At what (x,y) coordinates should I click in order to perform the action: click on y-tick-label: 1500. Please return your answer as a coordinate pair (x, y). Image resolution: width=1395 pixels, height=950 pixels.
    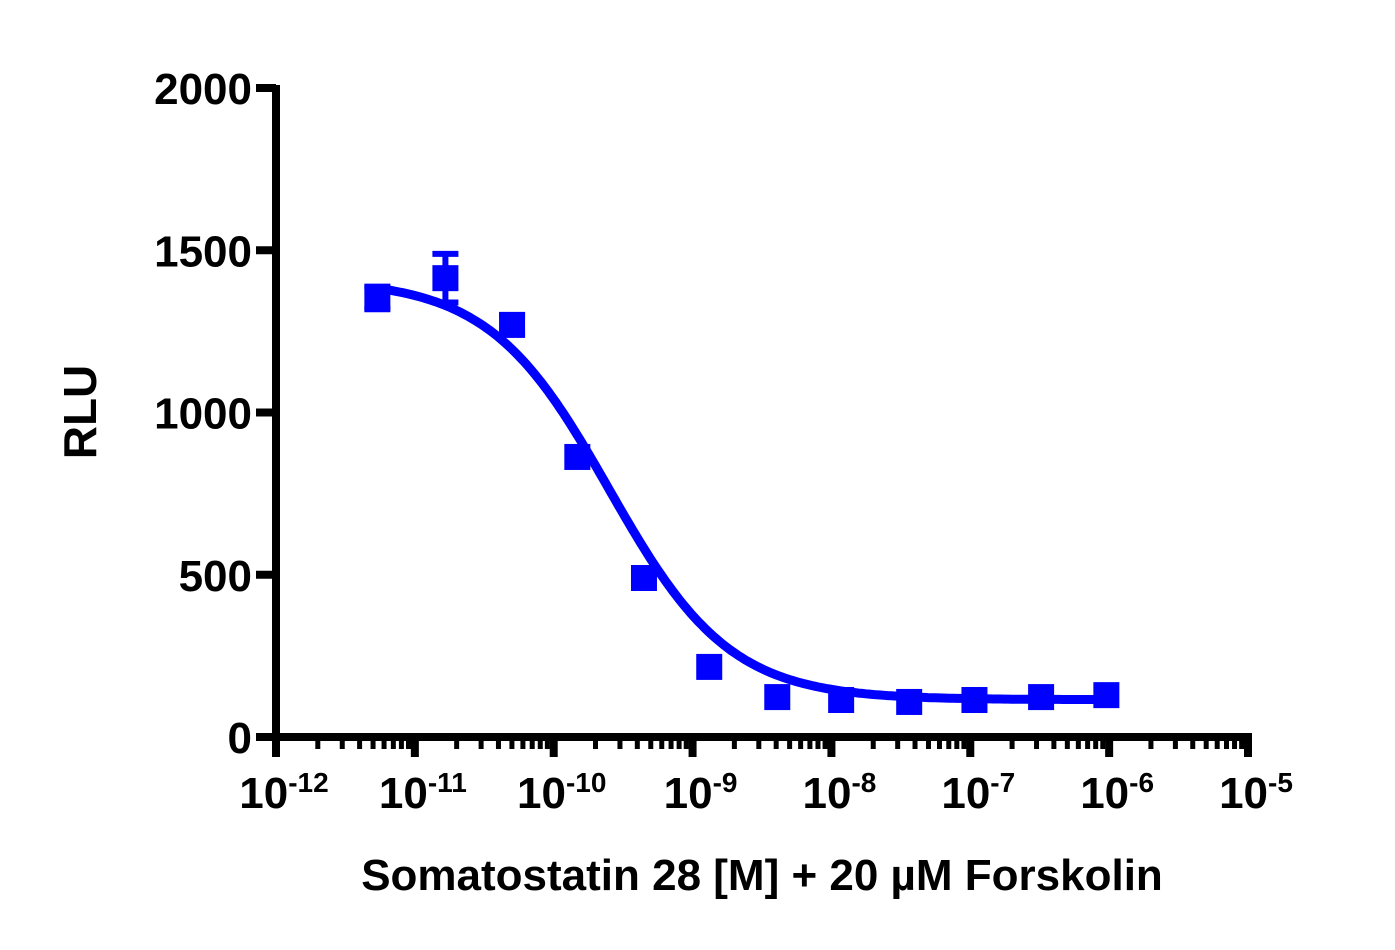
    Looking at the image, I should click on (203, 251).